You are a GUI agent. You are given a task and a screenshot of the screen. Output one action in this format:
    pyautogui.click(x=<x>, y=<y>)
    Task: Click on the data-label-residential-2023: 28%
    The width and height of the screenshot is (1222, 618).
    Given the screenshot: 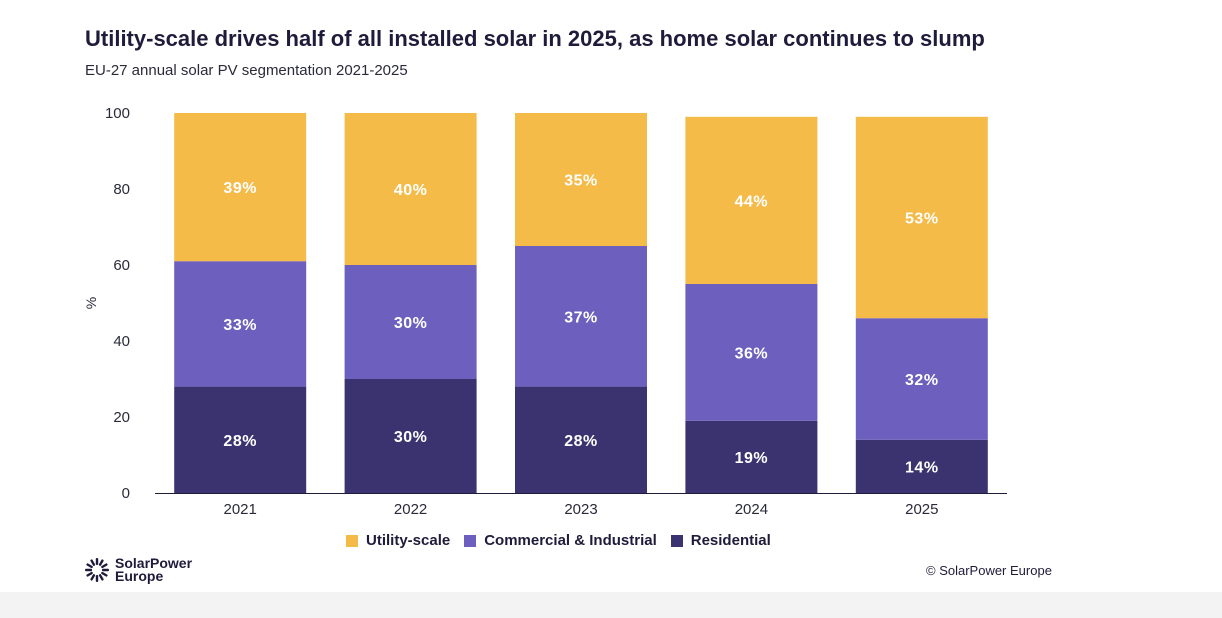 What is the action you would take?
    pyautogui.click(x=581, y=441)
    